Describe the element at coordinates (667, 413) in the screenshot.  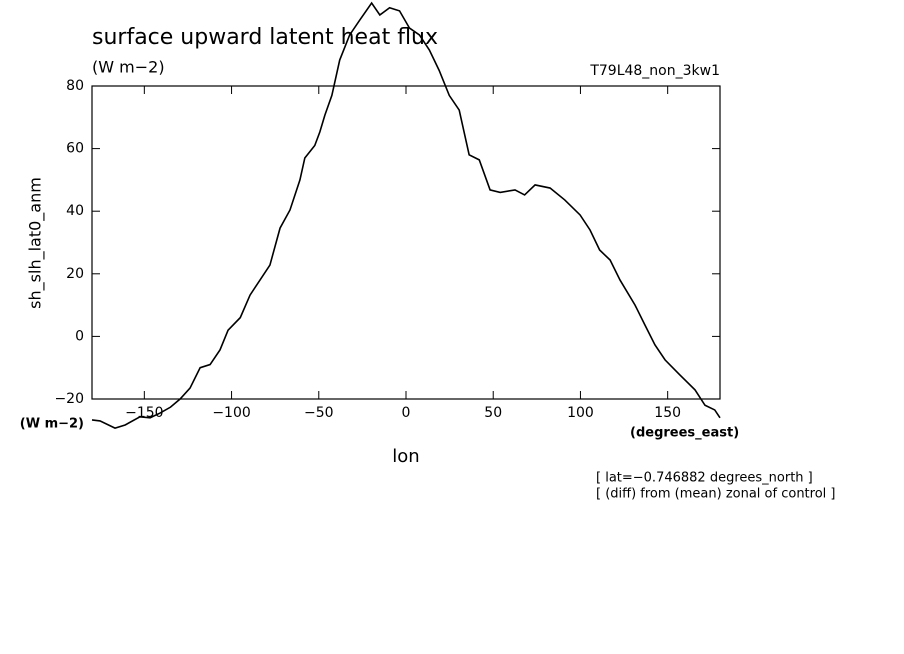
I see `x-tick-label: 150` at that location.